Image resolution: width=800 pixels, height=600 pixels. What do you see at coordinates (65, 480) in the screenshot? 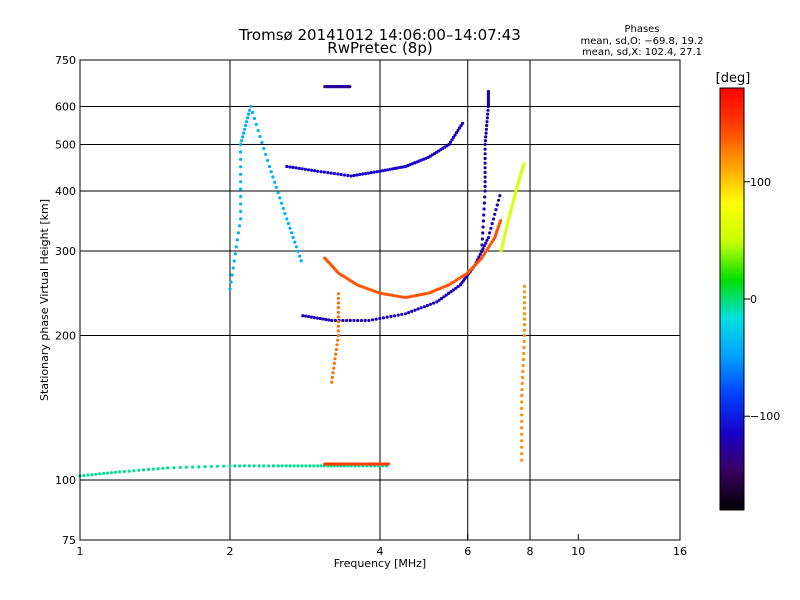
I see `y-tick-label: 100` at bounding box center [65, 480].